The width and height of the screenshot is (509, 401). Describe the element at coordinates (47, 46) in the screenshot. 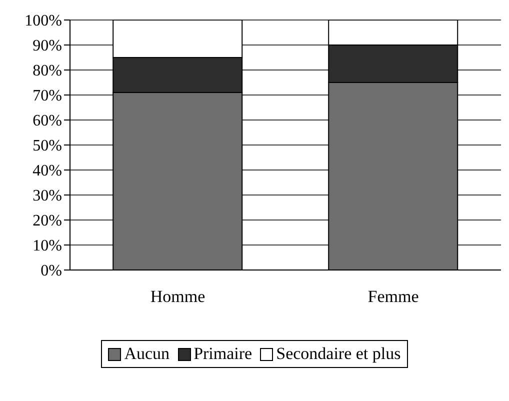

I see `y-tick-label: 90%` at that location.